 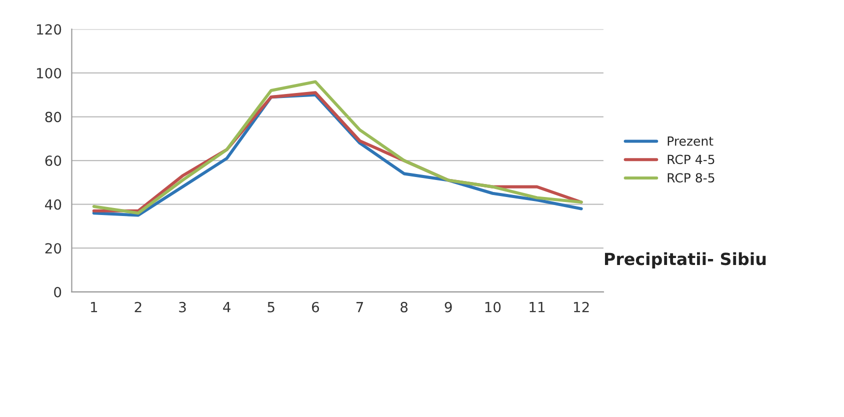 What do you see at coordinates (537, 307) in the screenshot?
I see `x-tick-label: 11` at bounding box center [537, 307].